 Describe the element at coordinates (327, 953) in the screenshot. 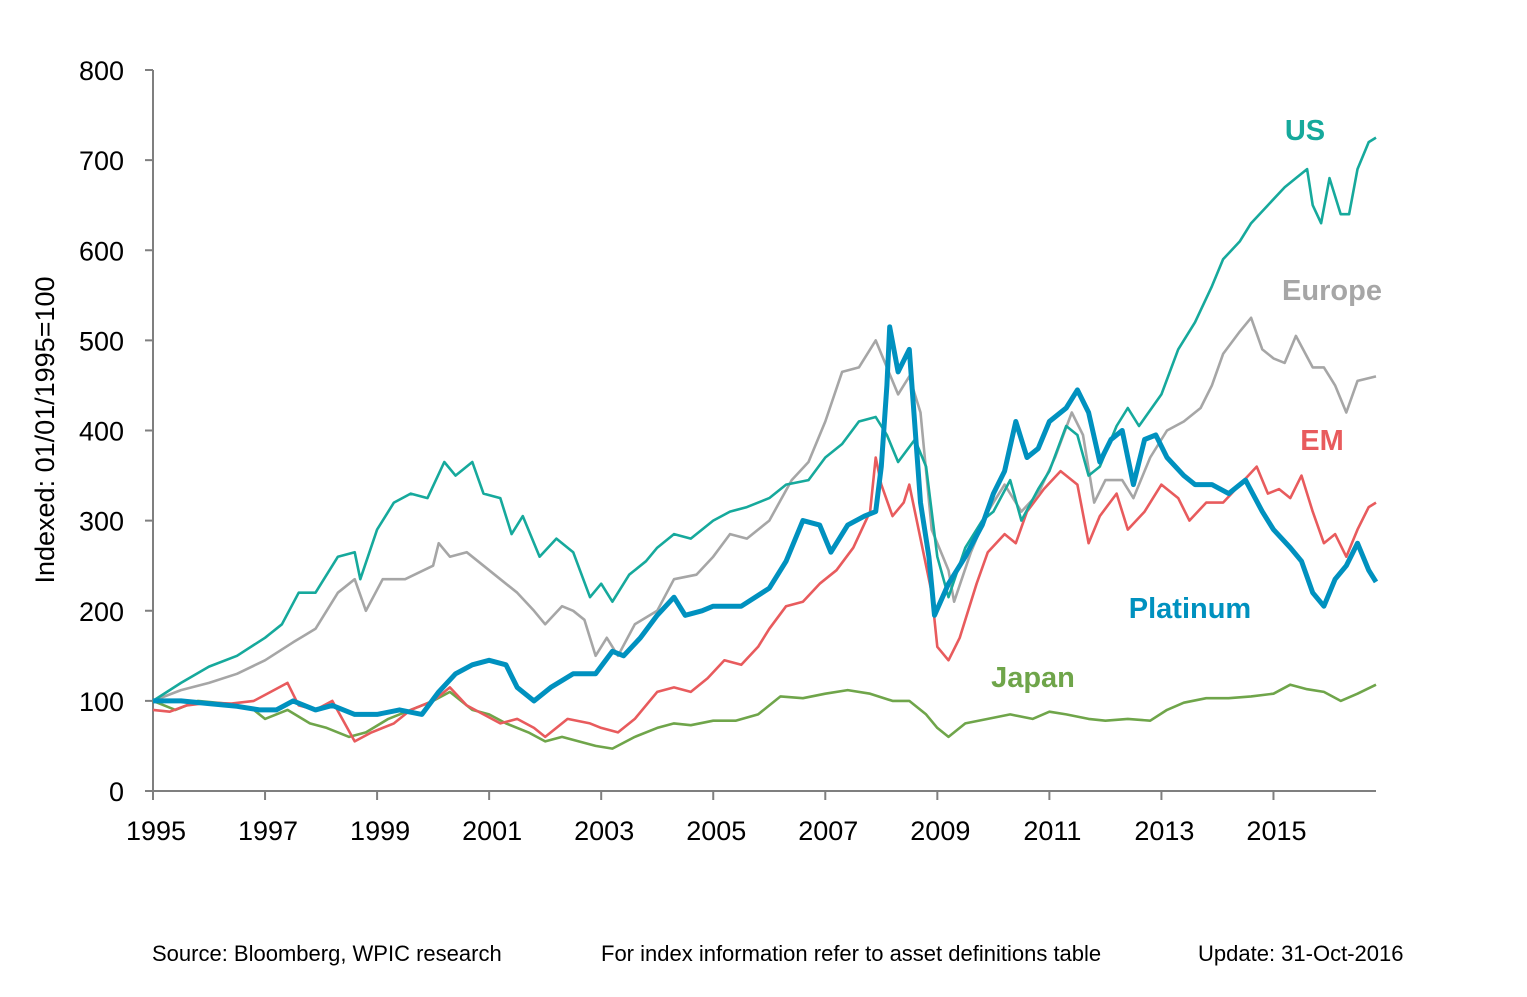

I see `footer-source: Source: Bloomberg, WPIC research` at that location.